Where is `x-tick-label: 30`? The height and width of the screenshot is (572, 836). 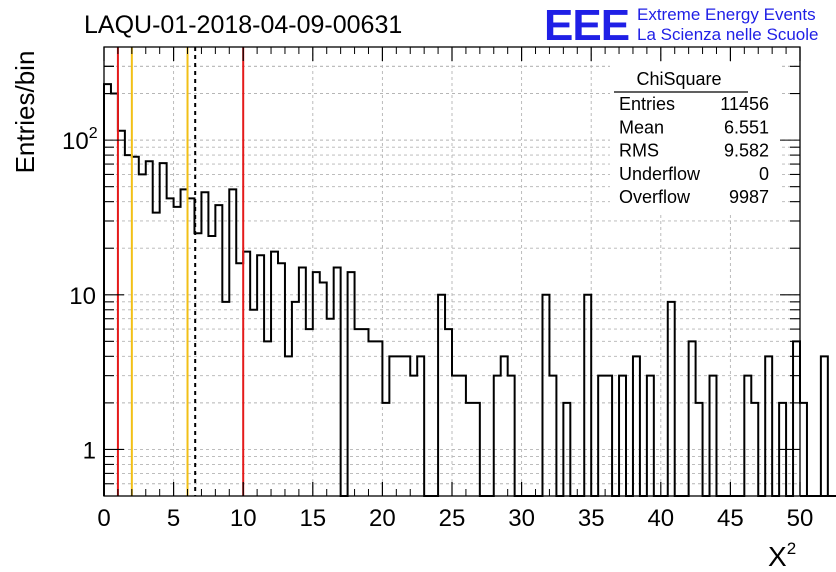 x-tick-label: 30 is located at coordinates (521, 518).